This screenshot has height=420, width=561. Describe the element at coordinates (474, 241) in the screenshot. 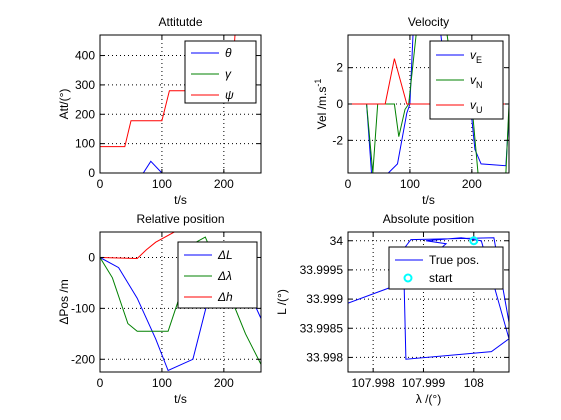

I see `start-marker` at that location.